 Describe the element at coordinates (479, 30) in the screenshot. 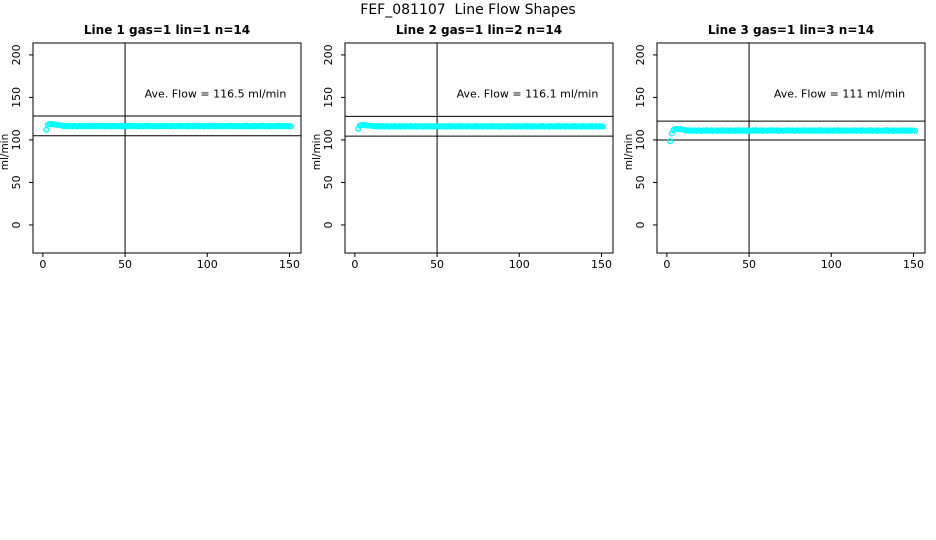

I see `panel-title: Line 2 gas=1 lin=2 n=14` at that location.